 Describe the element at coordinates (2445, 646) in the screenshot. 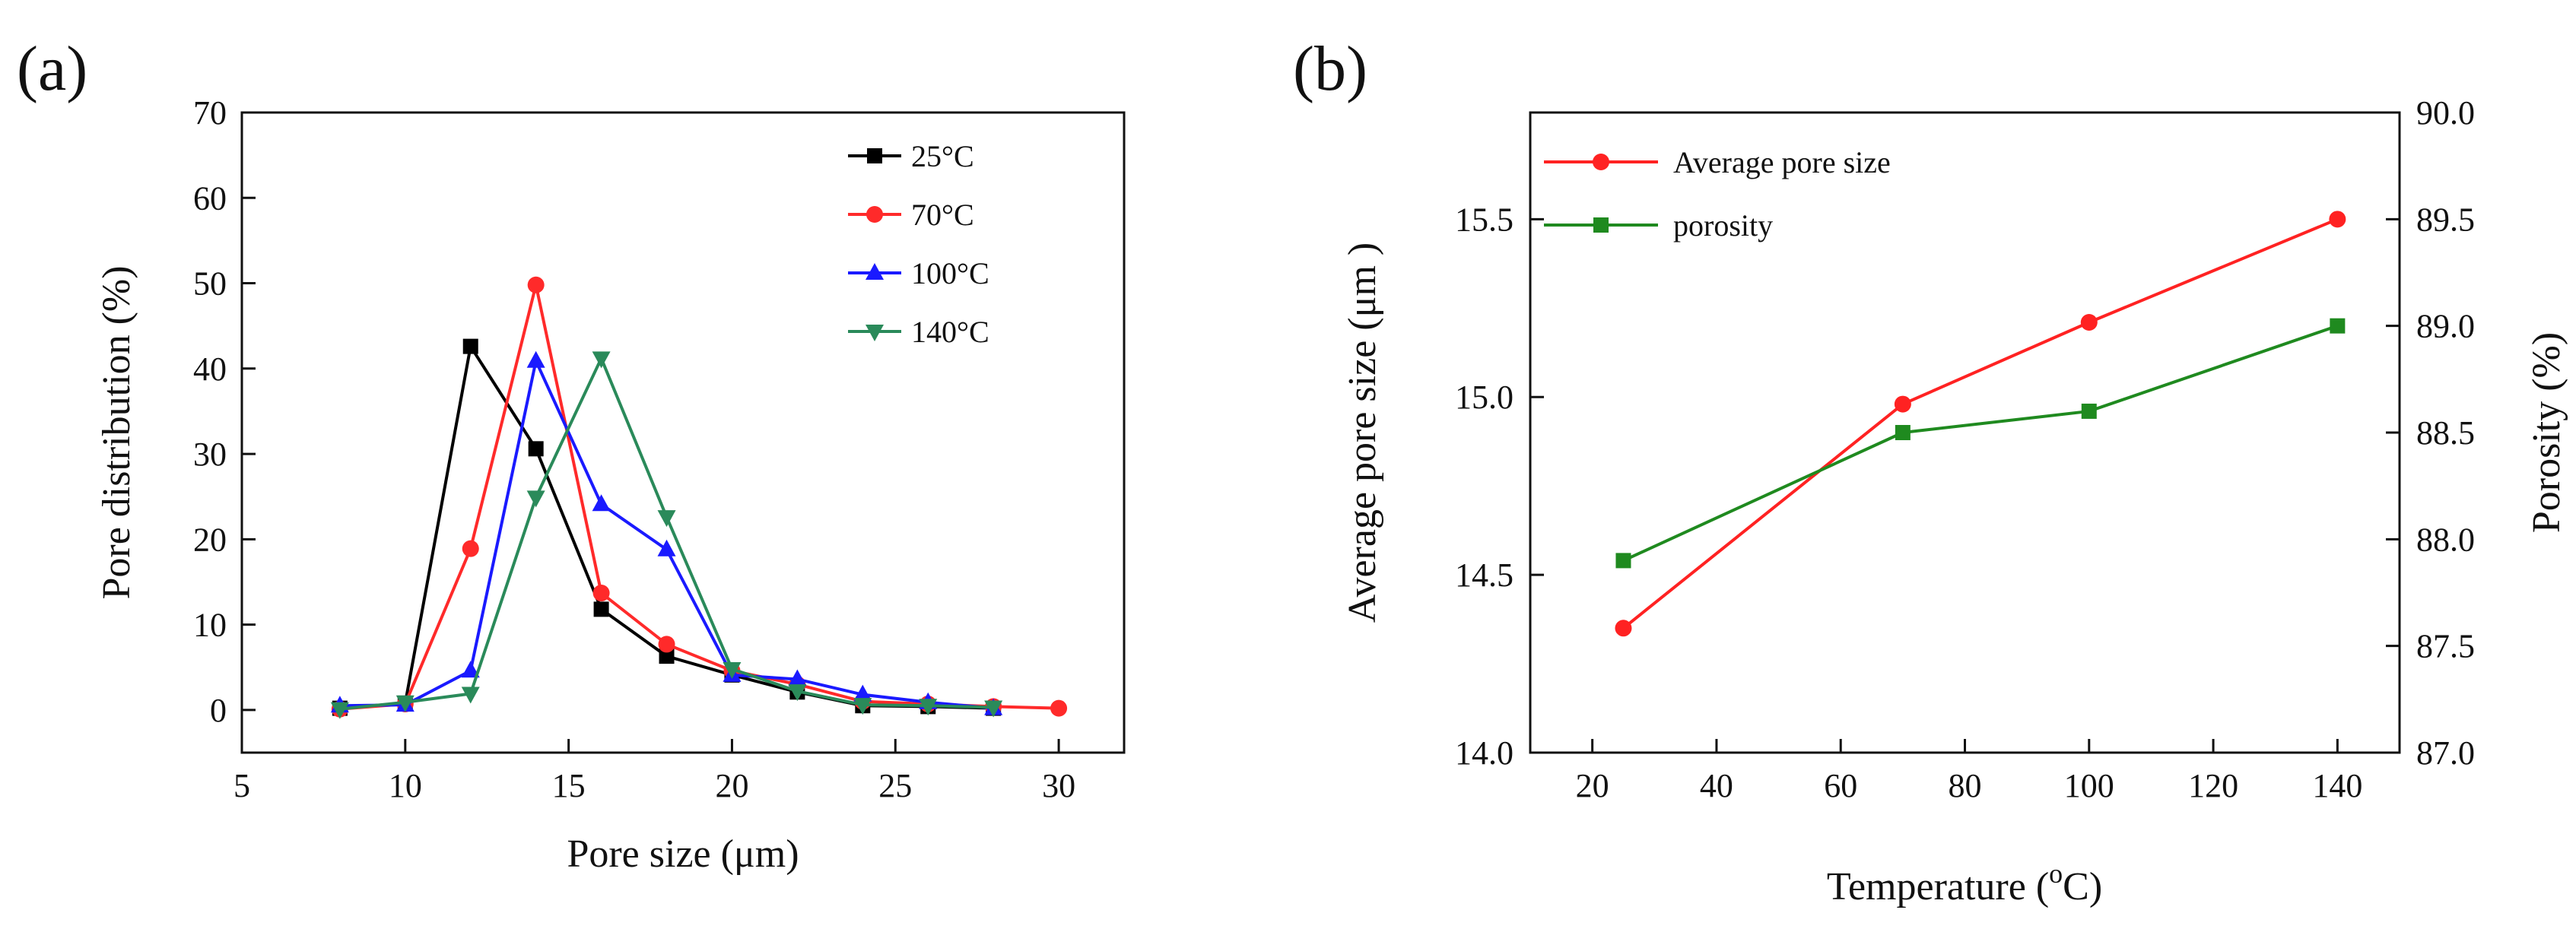

I see `right-y-tick-label: 87.5` at that location.